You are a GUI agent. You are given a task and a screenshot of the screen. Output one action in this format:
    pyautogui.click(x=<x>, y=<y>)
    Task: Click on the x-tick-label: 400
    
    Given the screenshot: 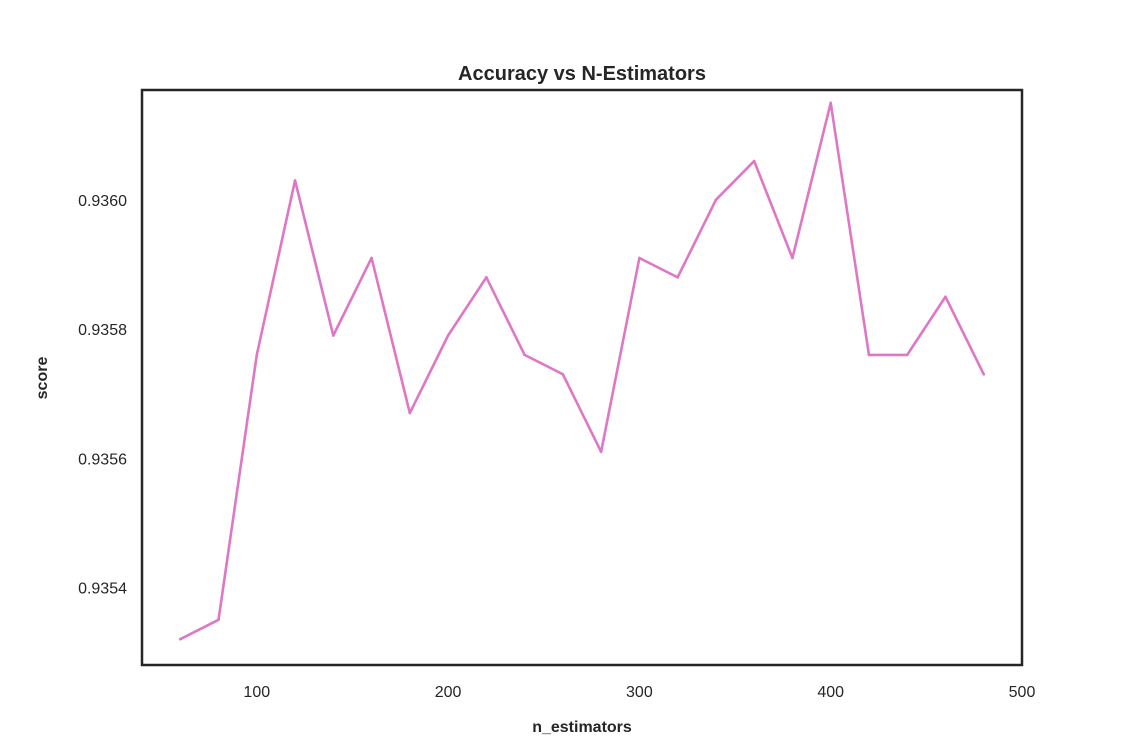 What is the action you would take?
    pyautogui.click(x=830, y=692)
    